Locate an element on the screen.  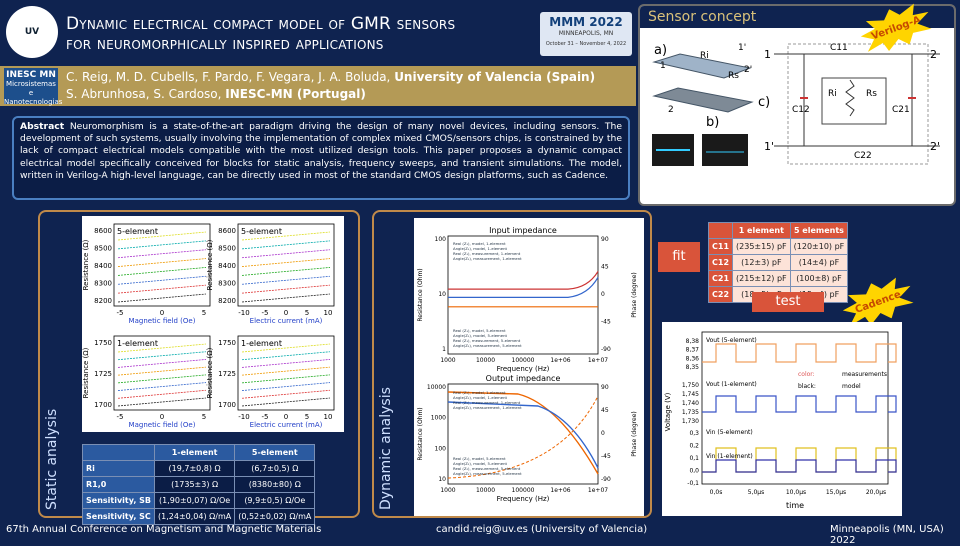
table-row: C11 (235±15) pF (120±10) pF is located at coordinates (778, 246).